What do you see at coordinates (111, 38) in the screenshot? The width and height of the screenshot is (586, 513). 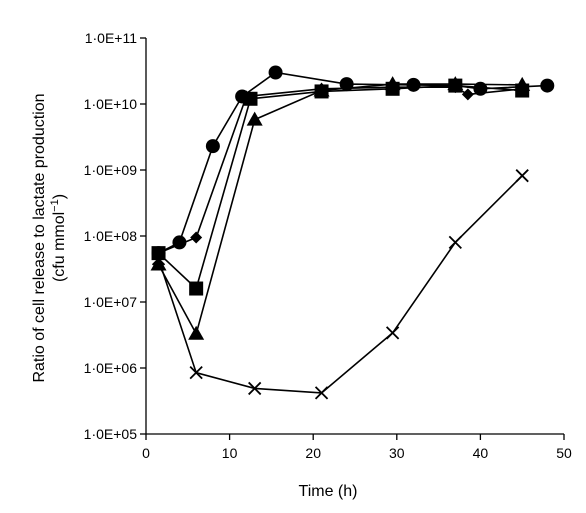 I see `y-tick-label: 1·0E+11` at bounding box center [111, 38].